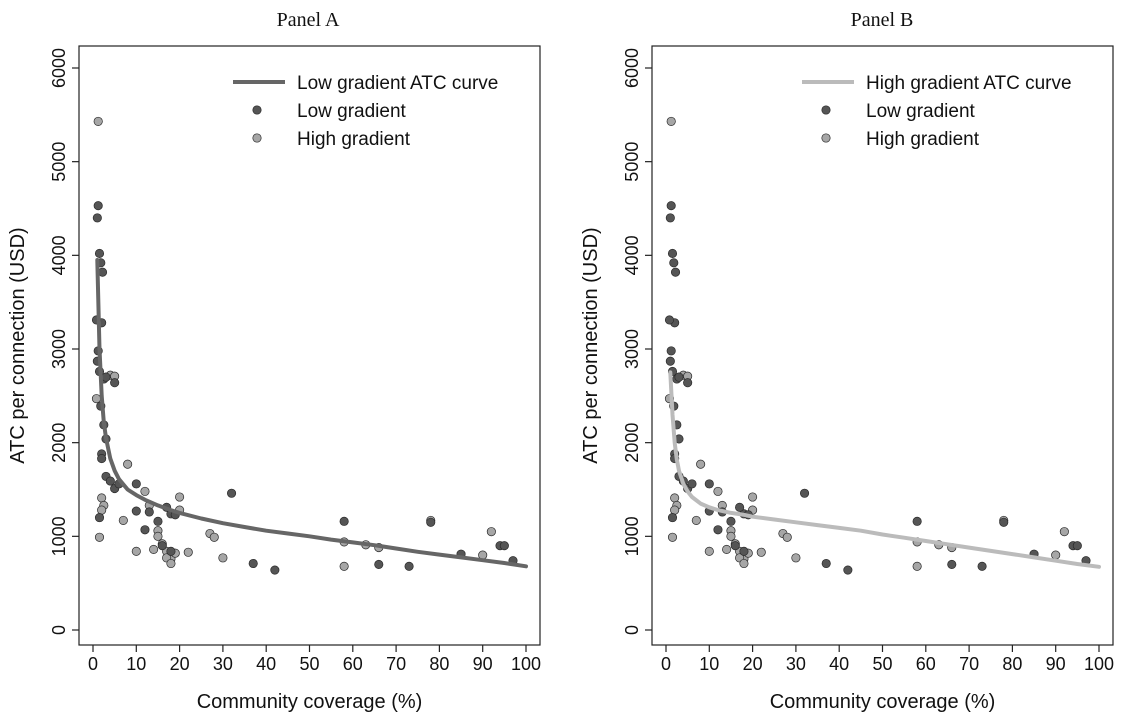 The image size is (1121, 717). I want to click on x-tick-label: 0, so click(93, 664).